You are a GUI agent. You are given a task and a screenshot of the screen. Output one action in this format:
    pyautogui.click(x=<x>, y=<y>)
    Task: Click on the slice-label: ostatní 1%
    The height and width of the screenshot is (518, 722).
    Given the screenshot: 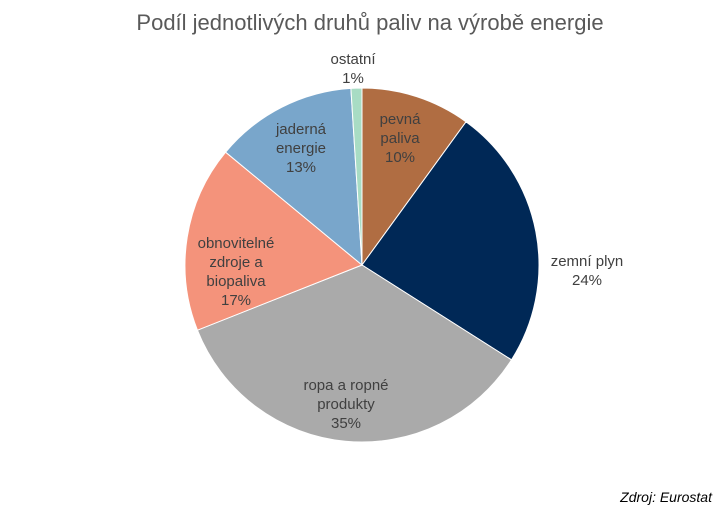 What is the action you would take?
    pyautogui.click(x=353, y=69)
    